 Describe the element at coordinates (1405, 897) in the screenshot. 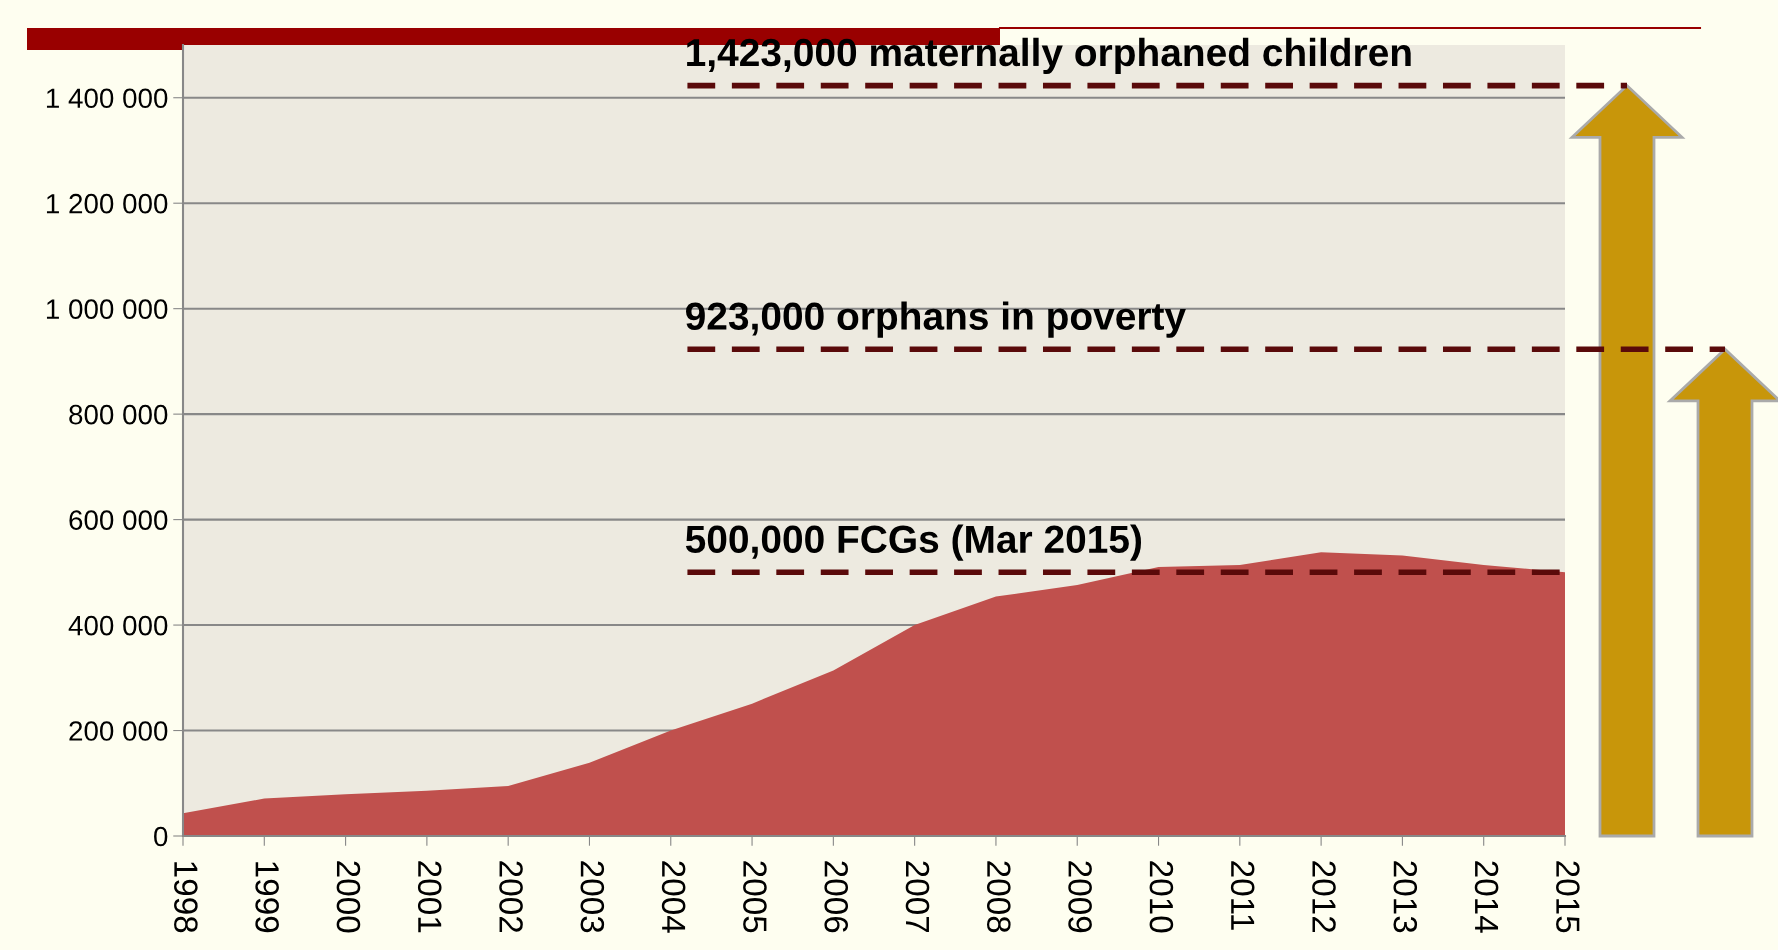

I see `x-tick-label: 2013` at that location.